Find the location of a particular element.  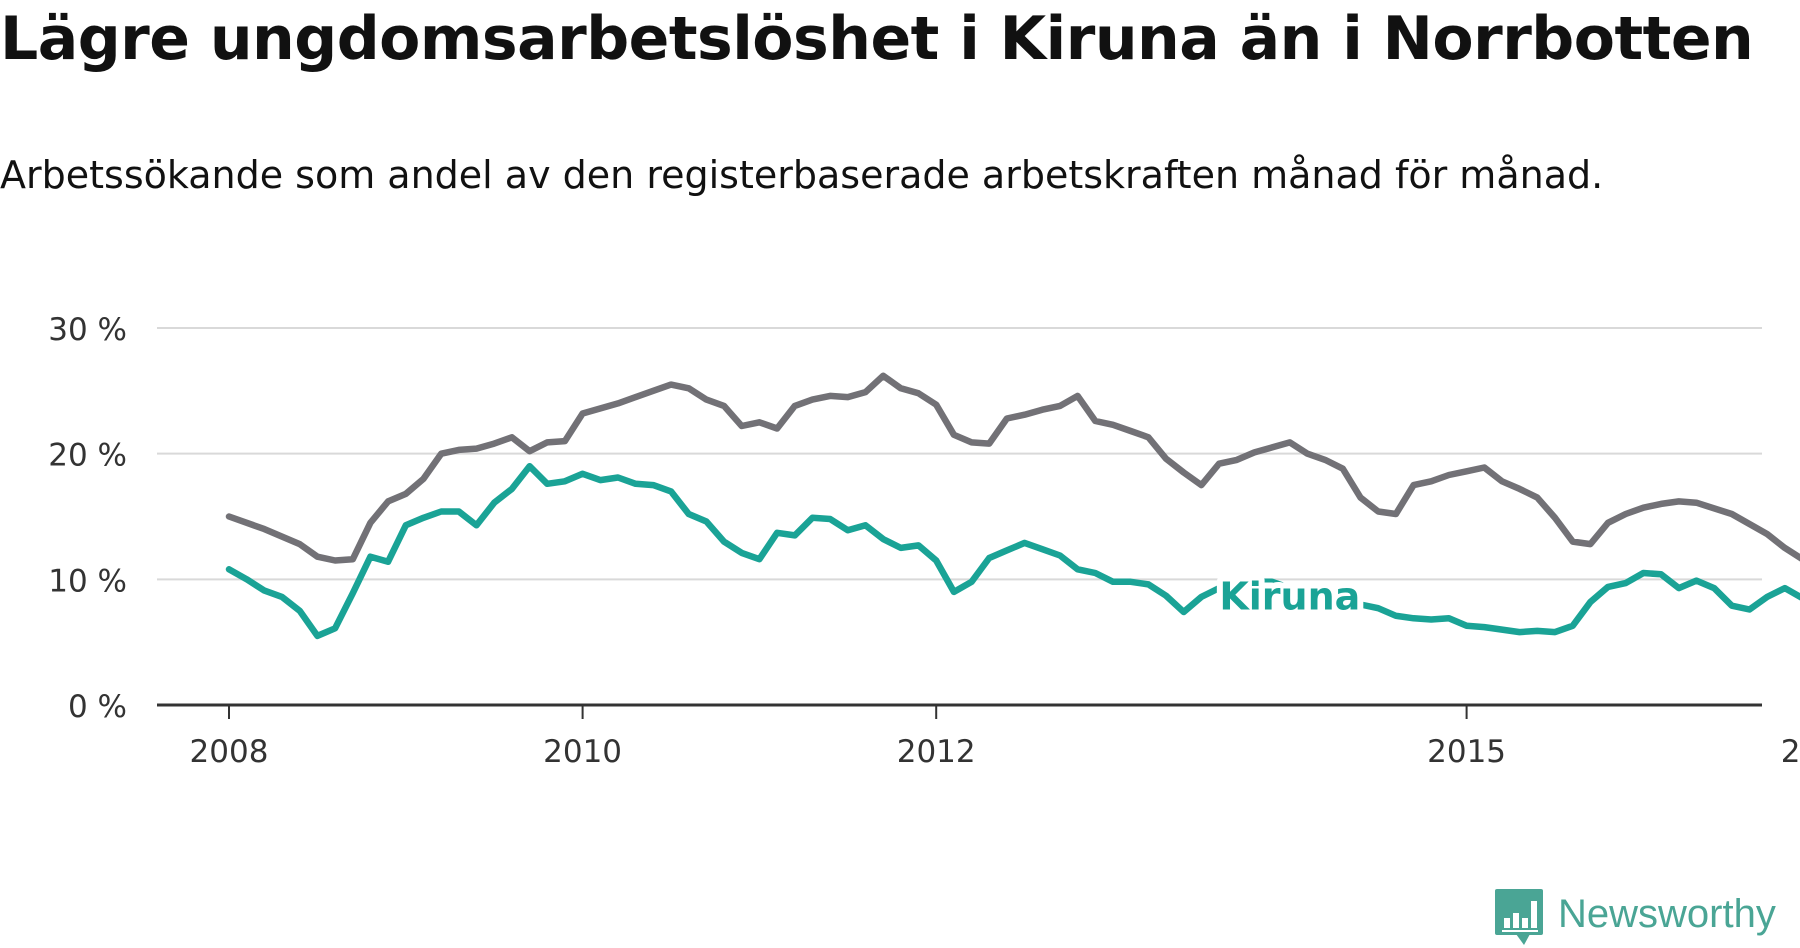

x-tick-label: 2010 is located at coordinates (582, 752).